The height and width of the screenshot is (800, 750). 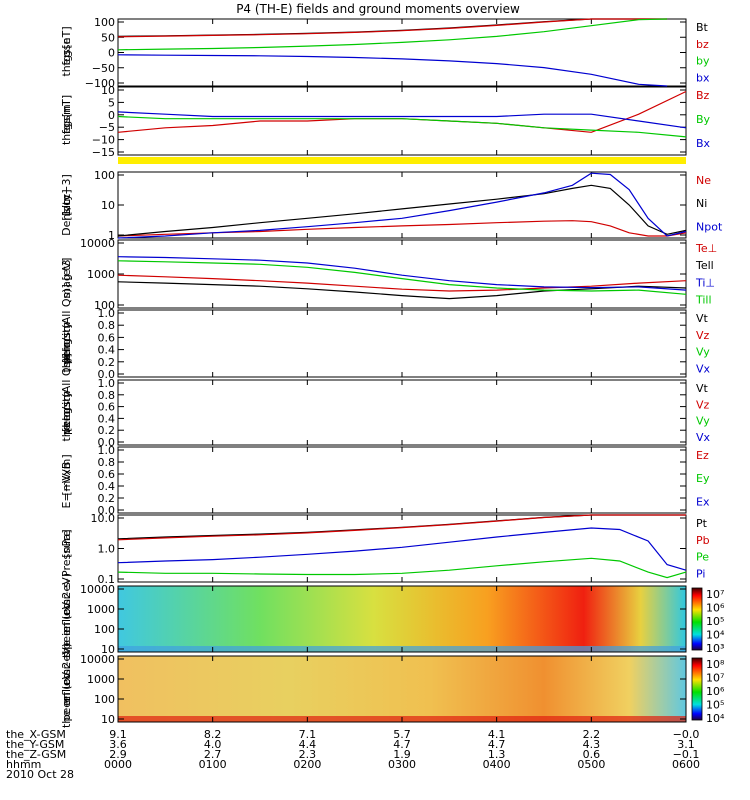 What do you see at coordinates (402, 764) in the screenshot?
I see `x-axis-value: 0300` at bounding box center [402, 764].